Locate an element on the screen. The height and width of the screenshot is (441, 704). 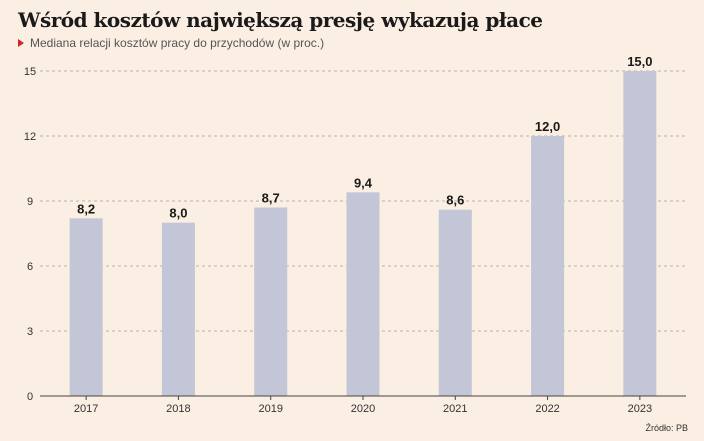
source-note: Źródło: PB is located at coordinates (666, 428).